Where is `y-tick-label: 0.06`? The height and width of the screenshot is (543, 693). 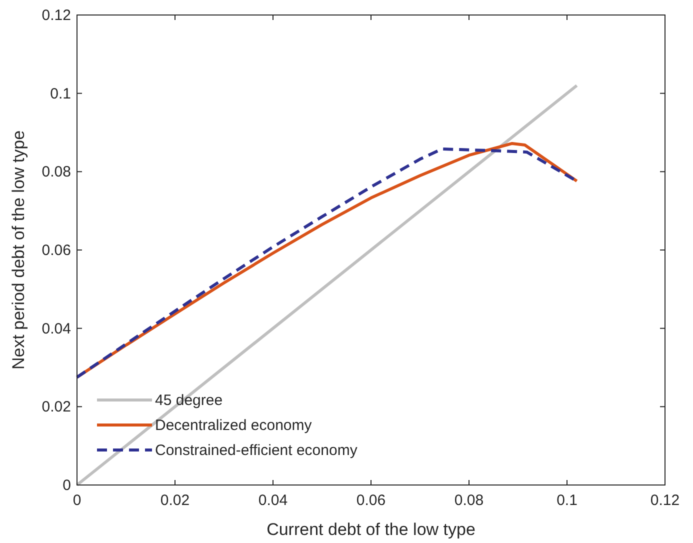 y-tick-label: 0.06 is located at coordinates (56, 250).